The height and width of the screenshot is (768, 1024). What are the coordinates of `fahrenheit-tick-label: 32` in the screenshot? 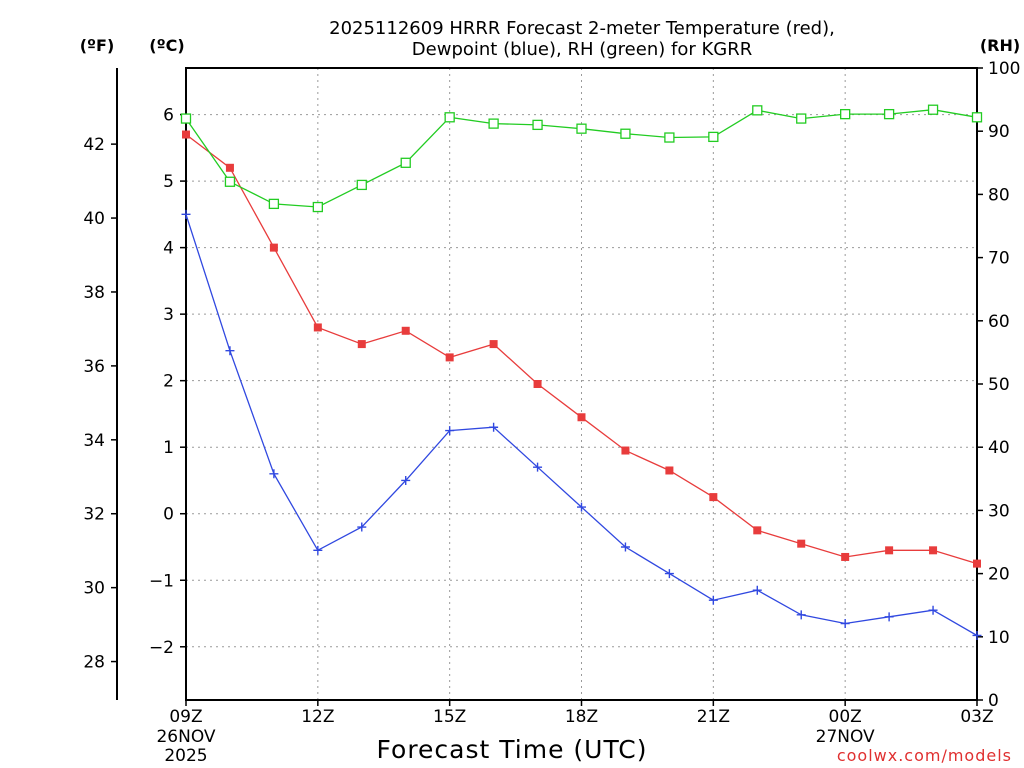 It's located at (94, 515).